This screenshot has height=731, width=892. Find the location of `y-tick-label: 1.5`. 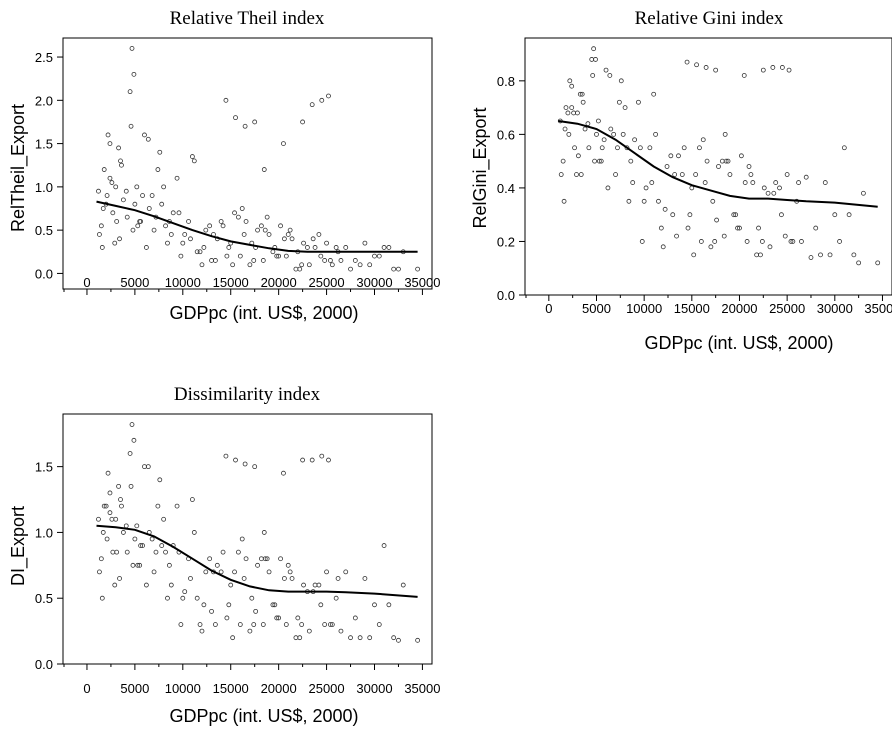

y-tick-label: 1.5 is located at coordinates (44, 467).